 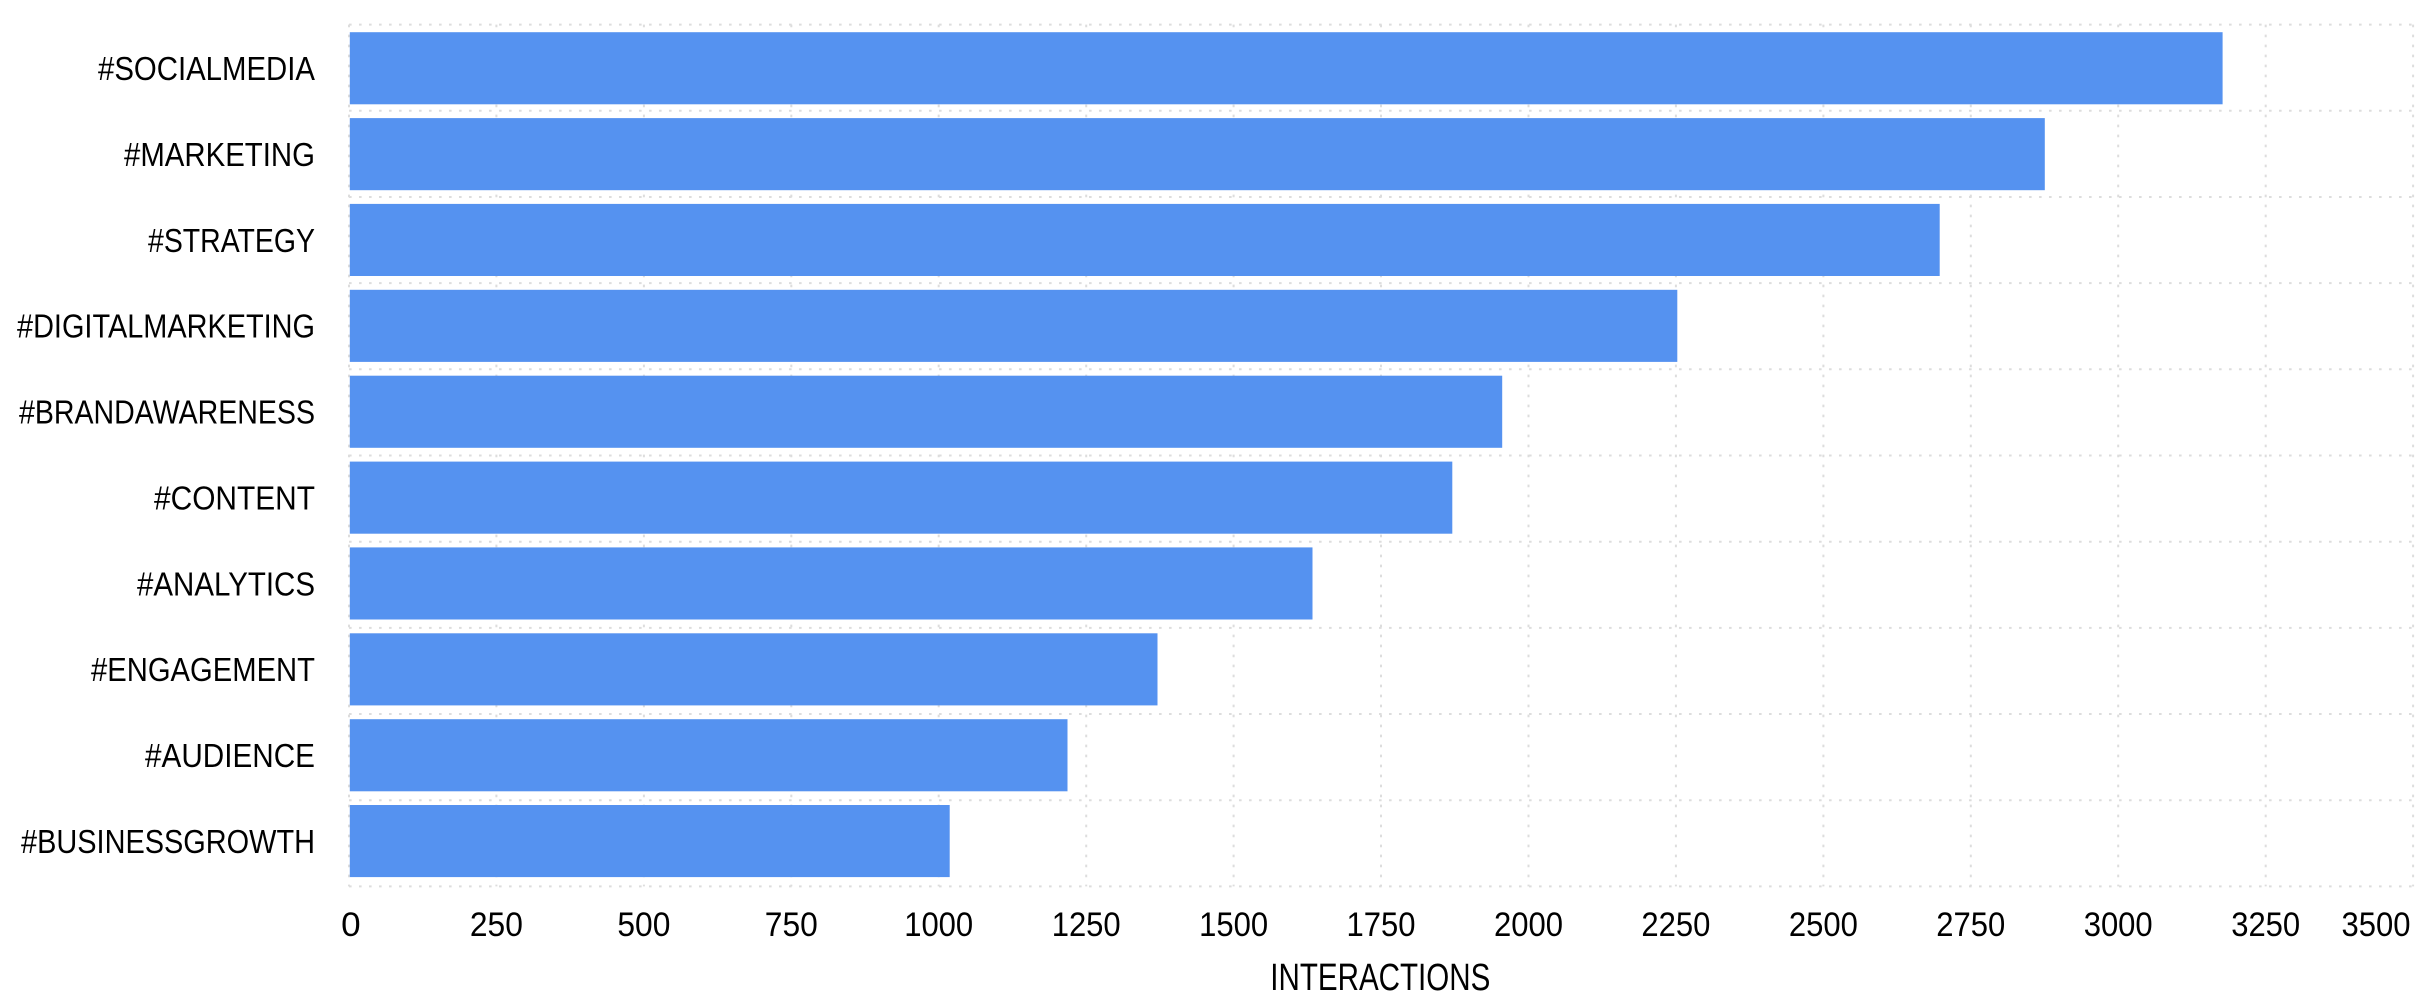 What do you see at coordinates (2265, 925) in the screenshot?
I see `svg-text: 3250` at bounding box center [2265, 925].